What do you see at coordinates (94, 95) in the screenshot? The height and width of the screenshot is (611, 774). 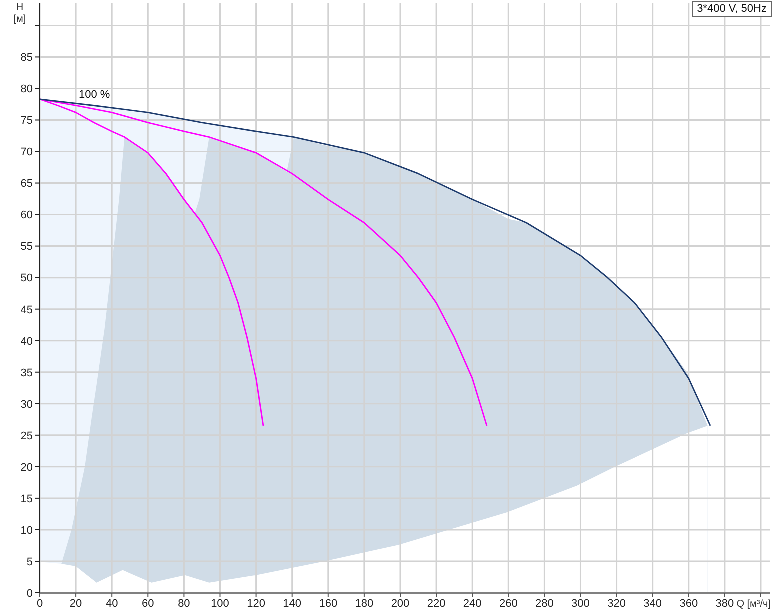 I see `annotation: 100 %` at bounding box center [94, 95].